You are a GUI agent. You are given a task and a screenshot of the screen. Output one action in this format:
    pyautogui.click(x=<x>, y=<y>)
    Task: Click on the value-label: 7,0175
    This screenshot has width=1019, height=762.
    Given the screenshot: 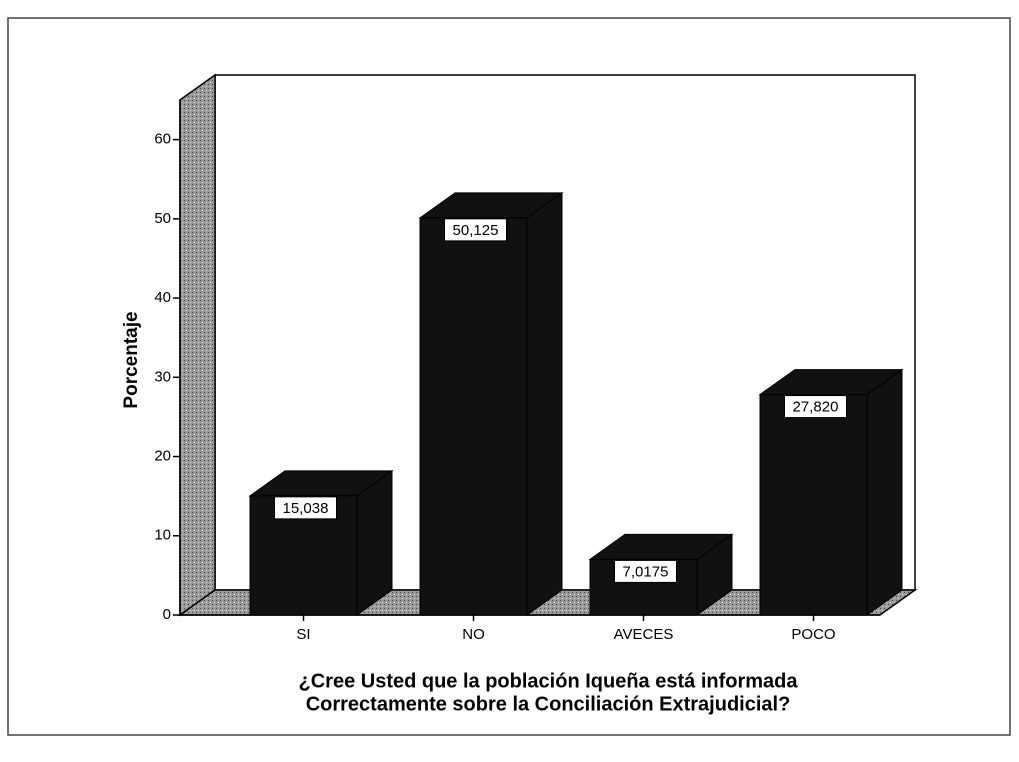 What is the action you would take?
    pyautogui.click(x=646, y=571)
    